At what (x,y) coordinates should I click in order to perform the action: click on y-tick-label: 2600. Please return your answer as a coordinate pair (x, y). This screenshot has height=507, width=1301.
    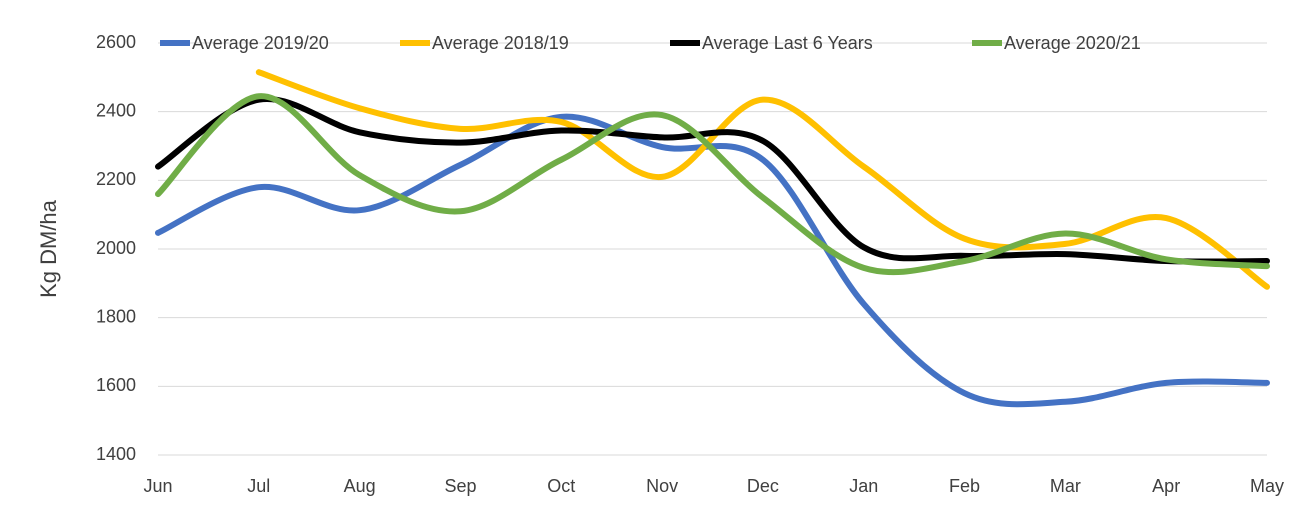
    Looking at the image, I should click on (116, 42).